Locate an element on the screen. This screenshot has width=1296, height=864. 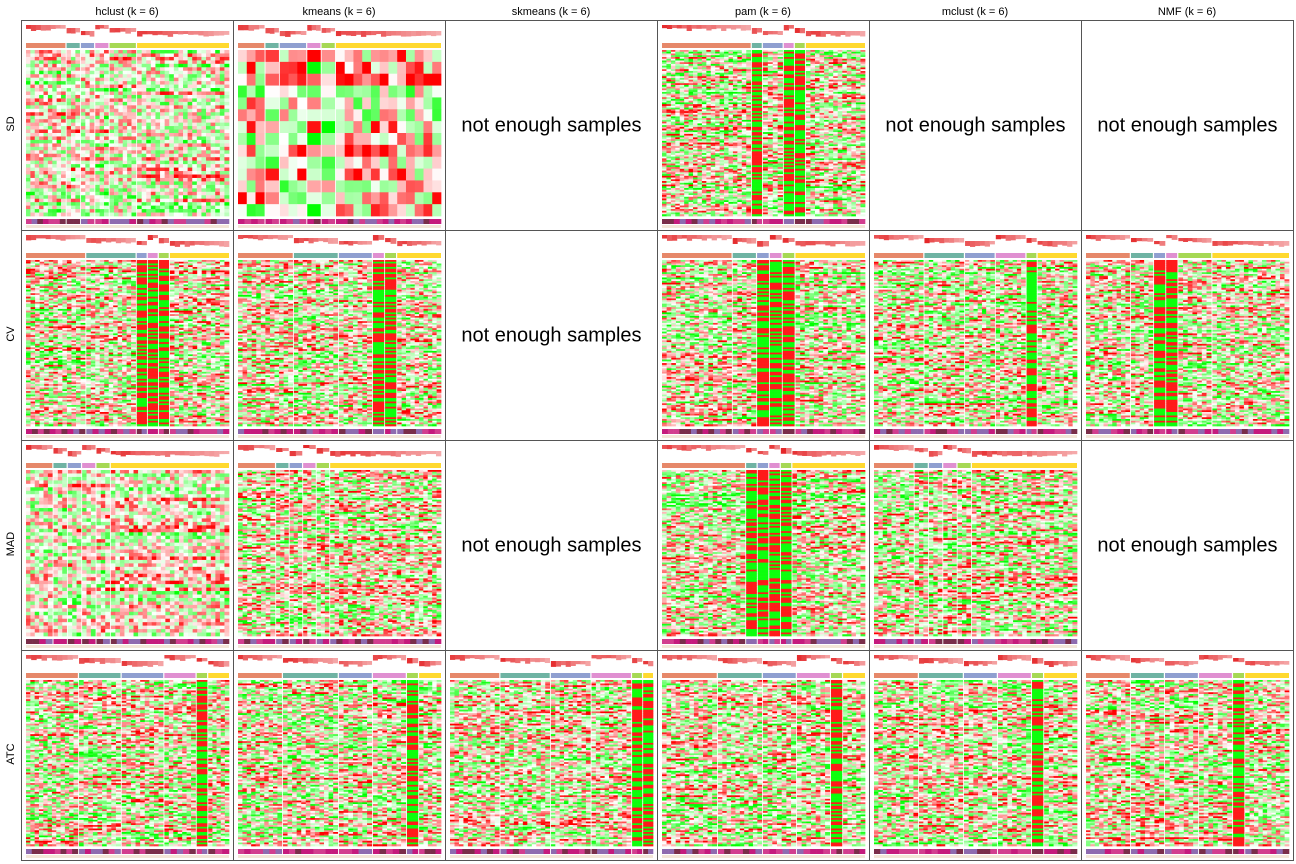
heatmap-panel is located at coordinates (127, 125).